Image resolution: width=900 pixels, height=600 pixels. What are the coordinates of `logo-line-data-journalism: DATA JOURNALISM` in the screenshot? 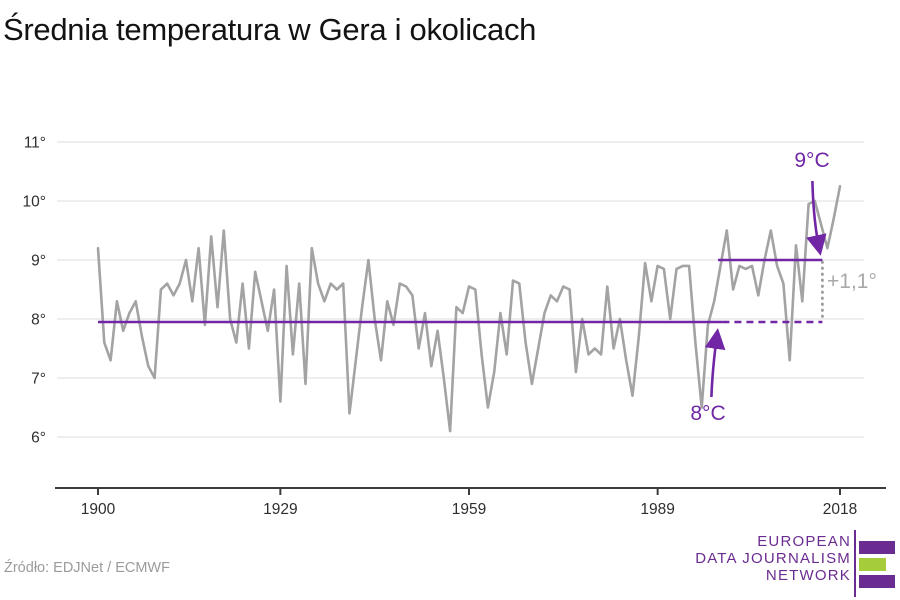 It's located at (773, 558).